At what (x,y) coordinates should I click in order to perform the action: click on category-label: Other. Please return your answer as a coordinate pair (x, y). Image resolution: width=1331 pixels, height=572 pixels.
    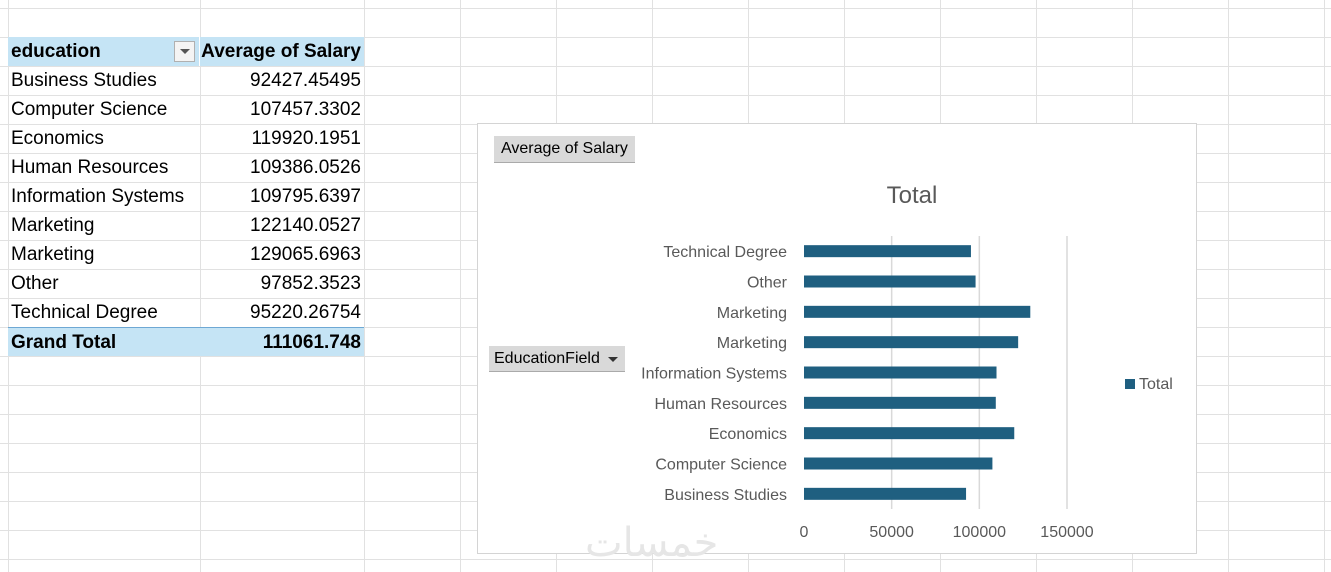
    Looking at the image, I should click on (767, 283).